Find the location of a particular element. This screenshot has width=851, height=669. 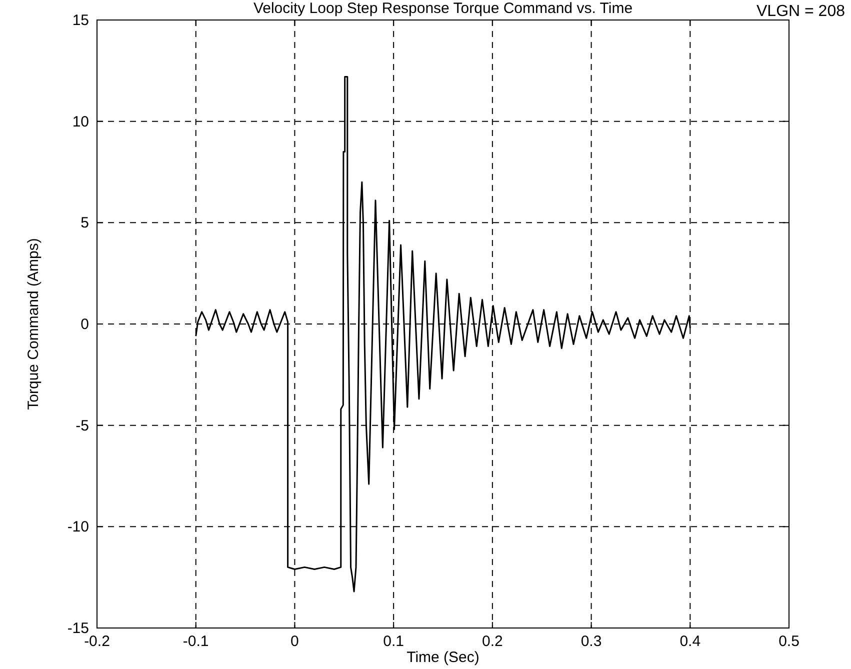

y-tick-label: 15 is located at coordinates (80, 20).